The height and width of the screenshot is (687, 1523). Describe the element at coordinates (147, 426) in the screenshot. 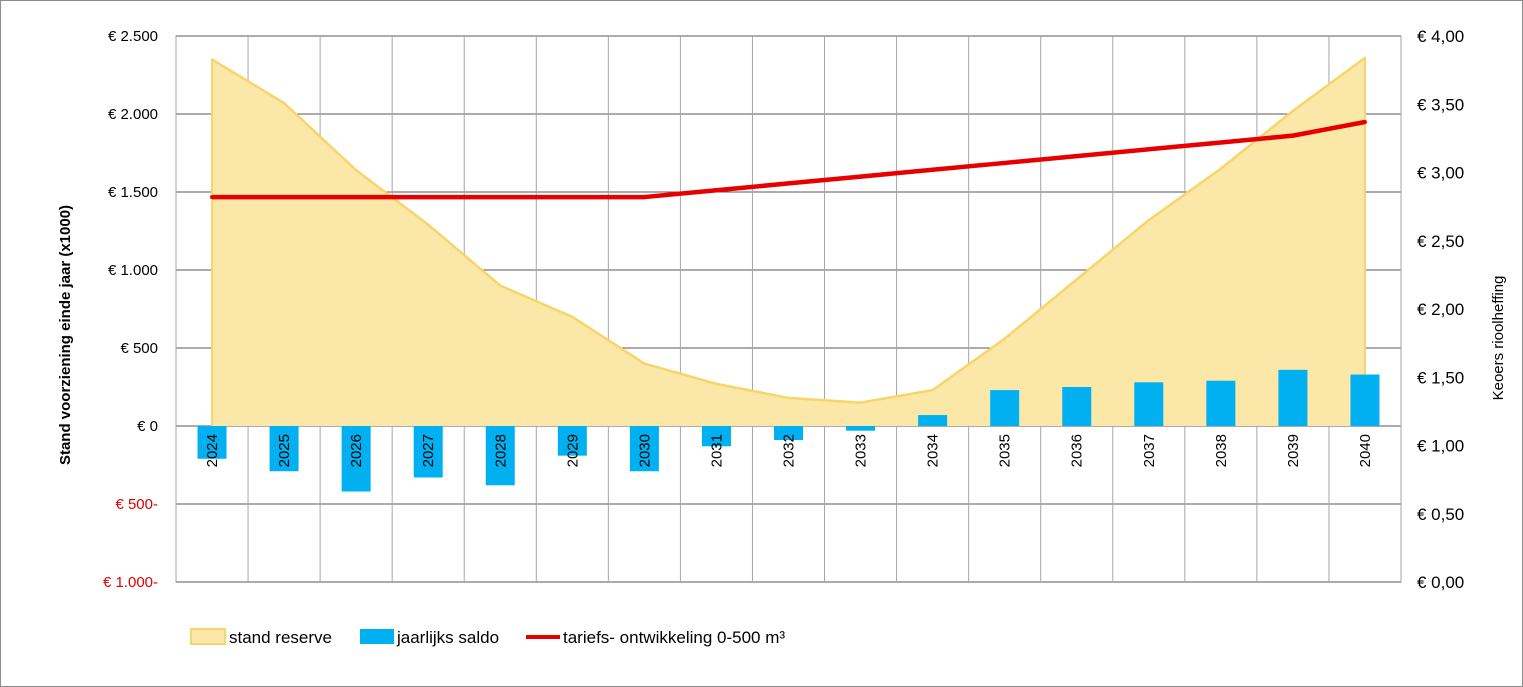

I see `left-tick-0: € 0` at that location.